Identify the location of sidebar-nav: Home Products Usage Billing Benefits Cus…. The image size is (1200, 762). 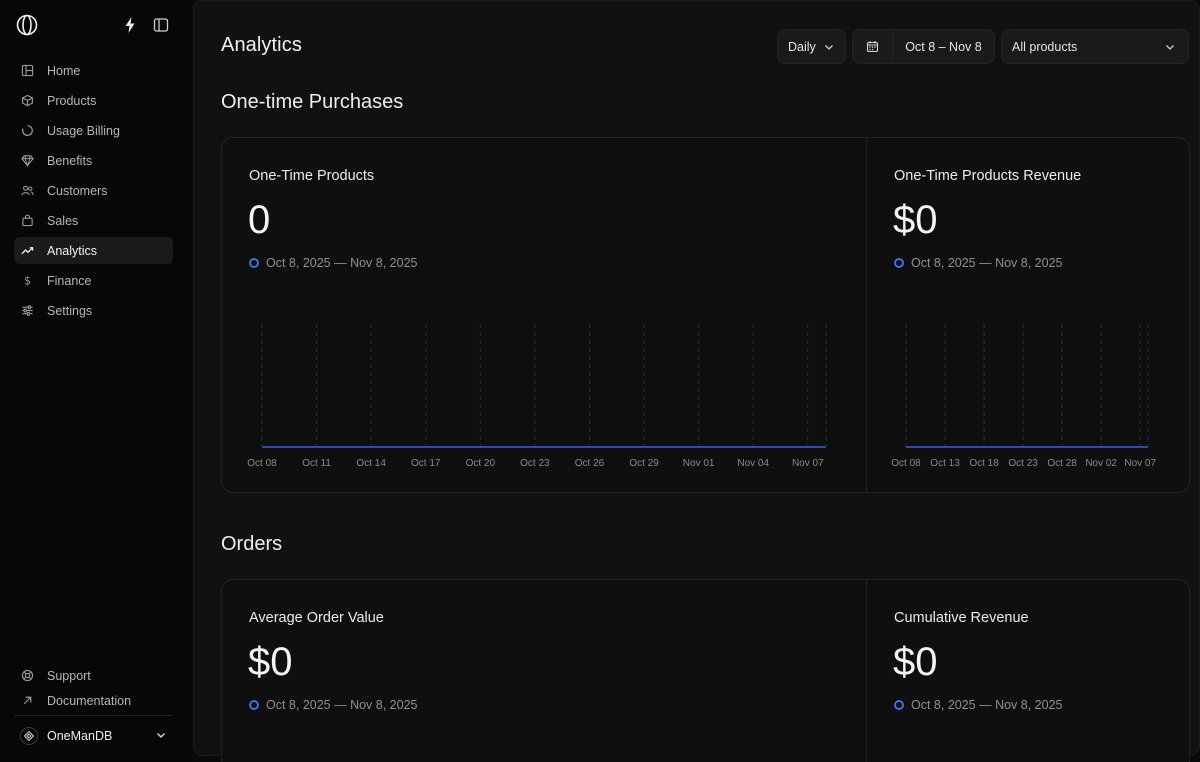
(93, 192).